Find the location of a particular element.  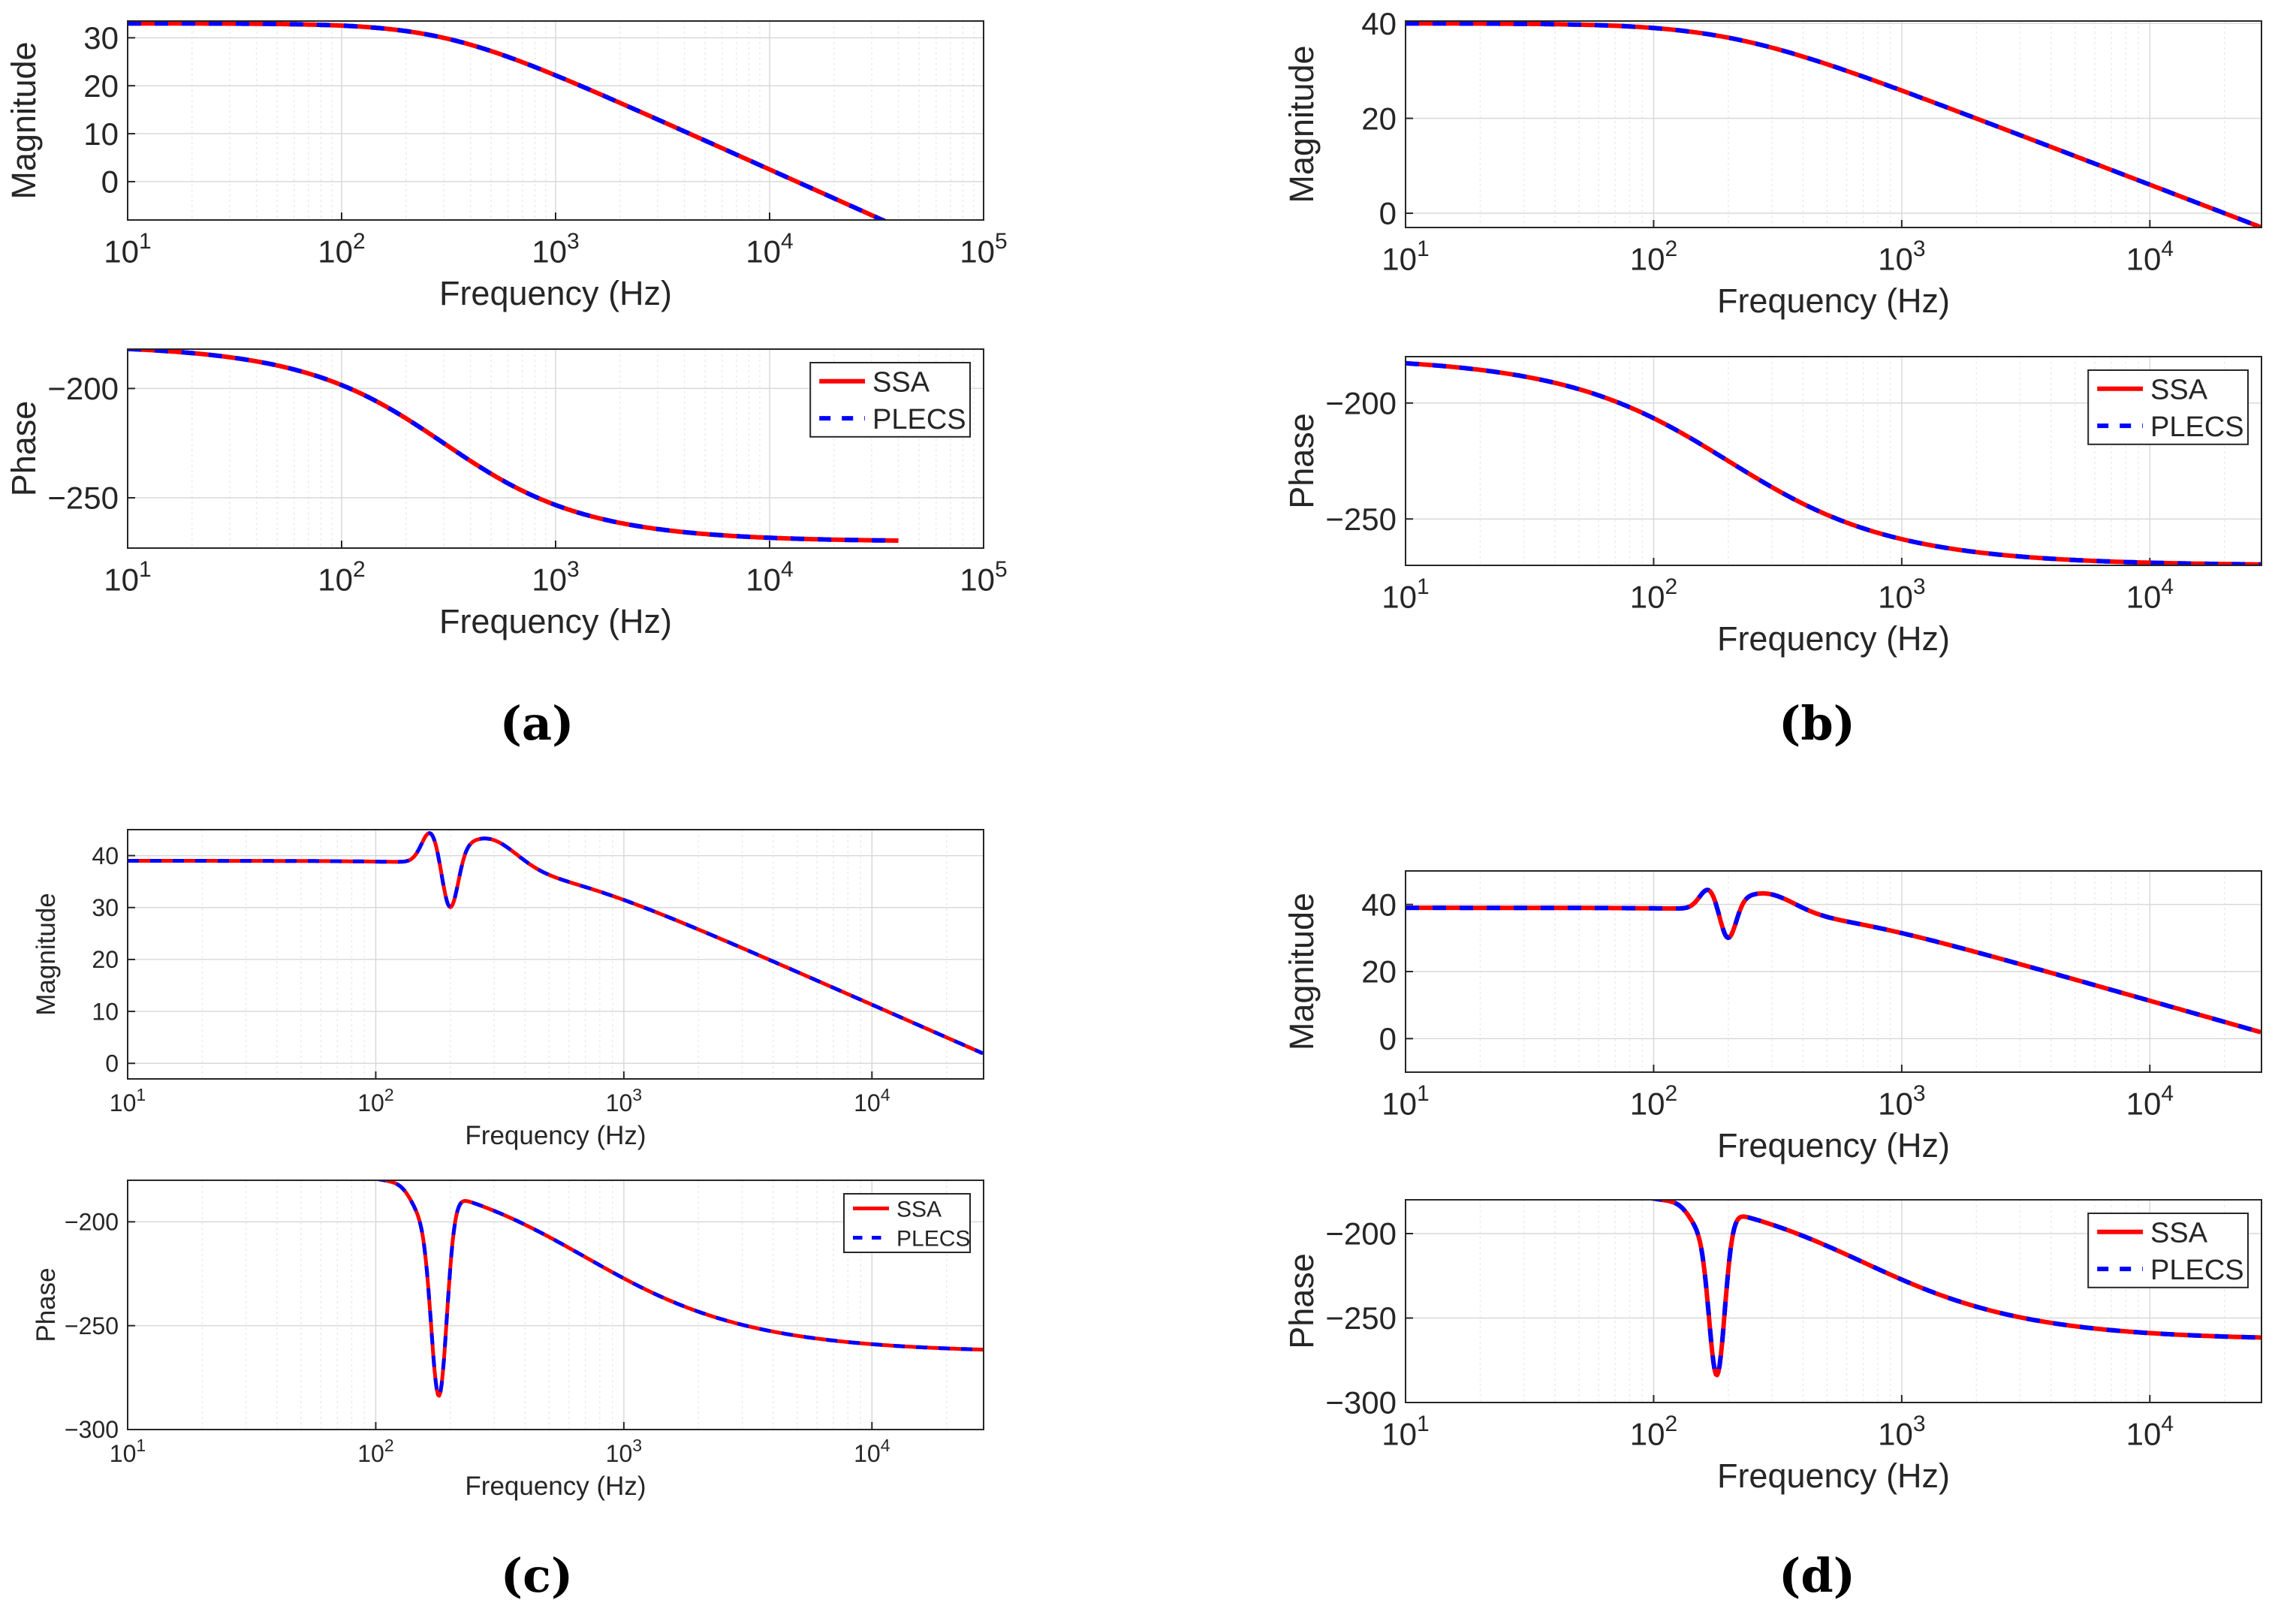

caption-d: (d) is located at coordinates (1817, 1575).